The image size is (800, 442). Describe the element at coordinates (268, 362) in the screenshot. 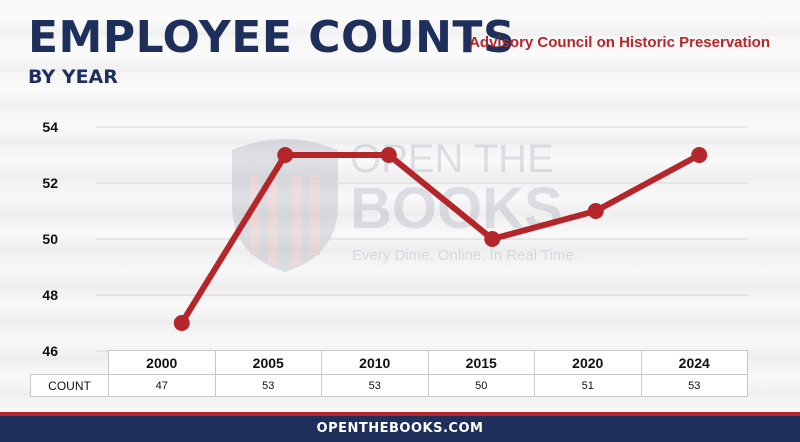

I see `x-tick-label: 2005` at that location.